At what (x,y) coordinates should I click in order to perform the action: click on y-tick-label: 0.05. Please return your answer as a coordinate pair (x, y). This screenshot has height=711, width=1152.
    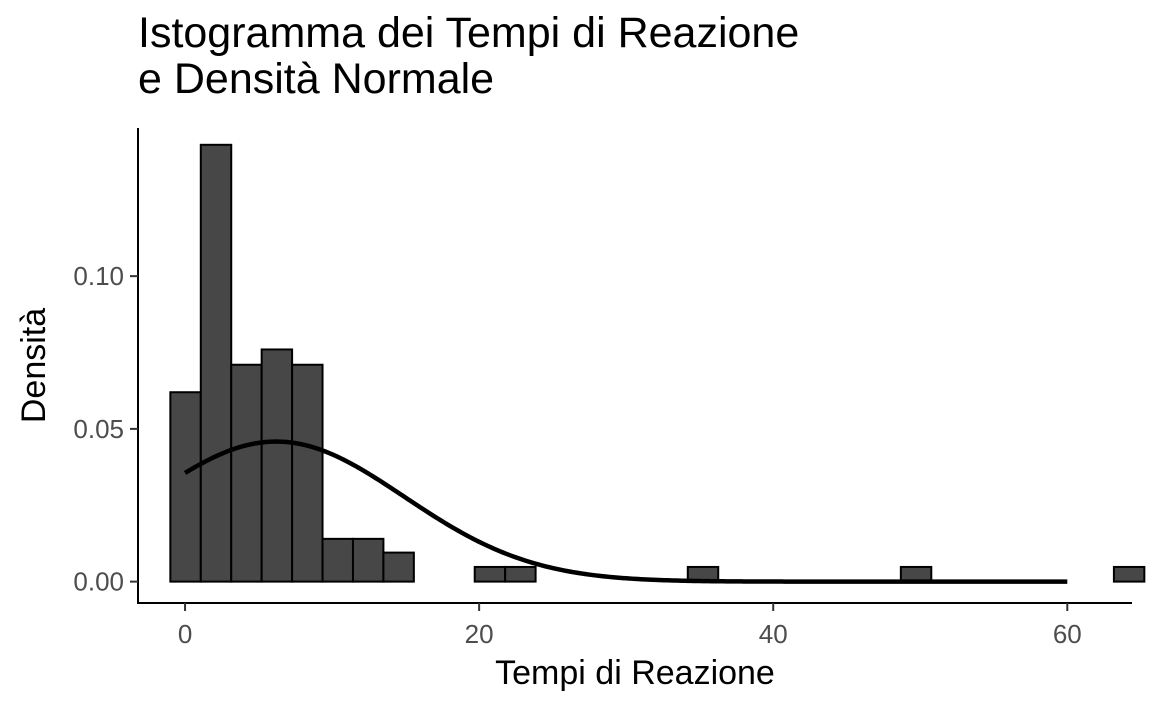
    Looking at the image, I should click on (98, 429).